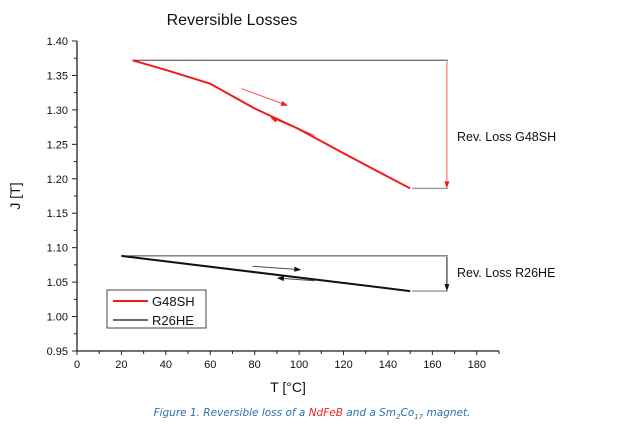 The height and width of the screenshot is (443, 624). Describe the element at coordinates (294, 127) in the screenshot. I see `cooling-arrow-g48sh-shaft` at that location.